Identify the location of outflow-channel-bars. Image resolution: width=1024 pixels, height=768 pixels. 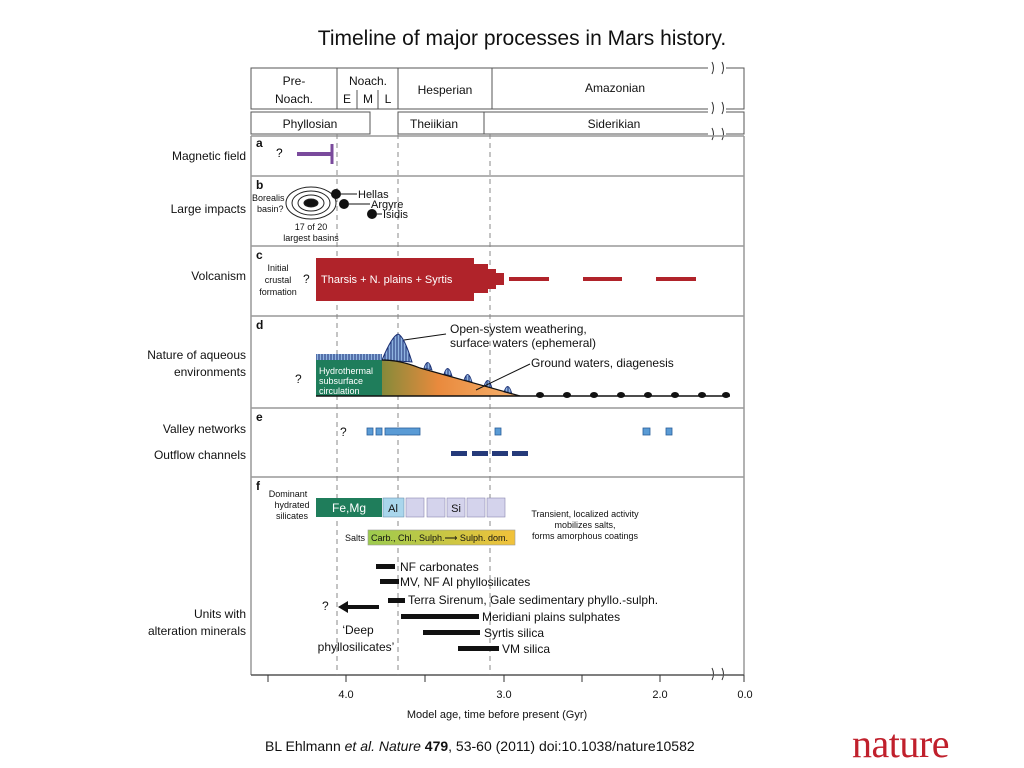
(489, 453).